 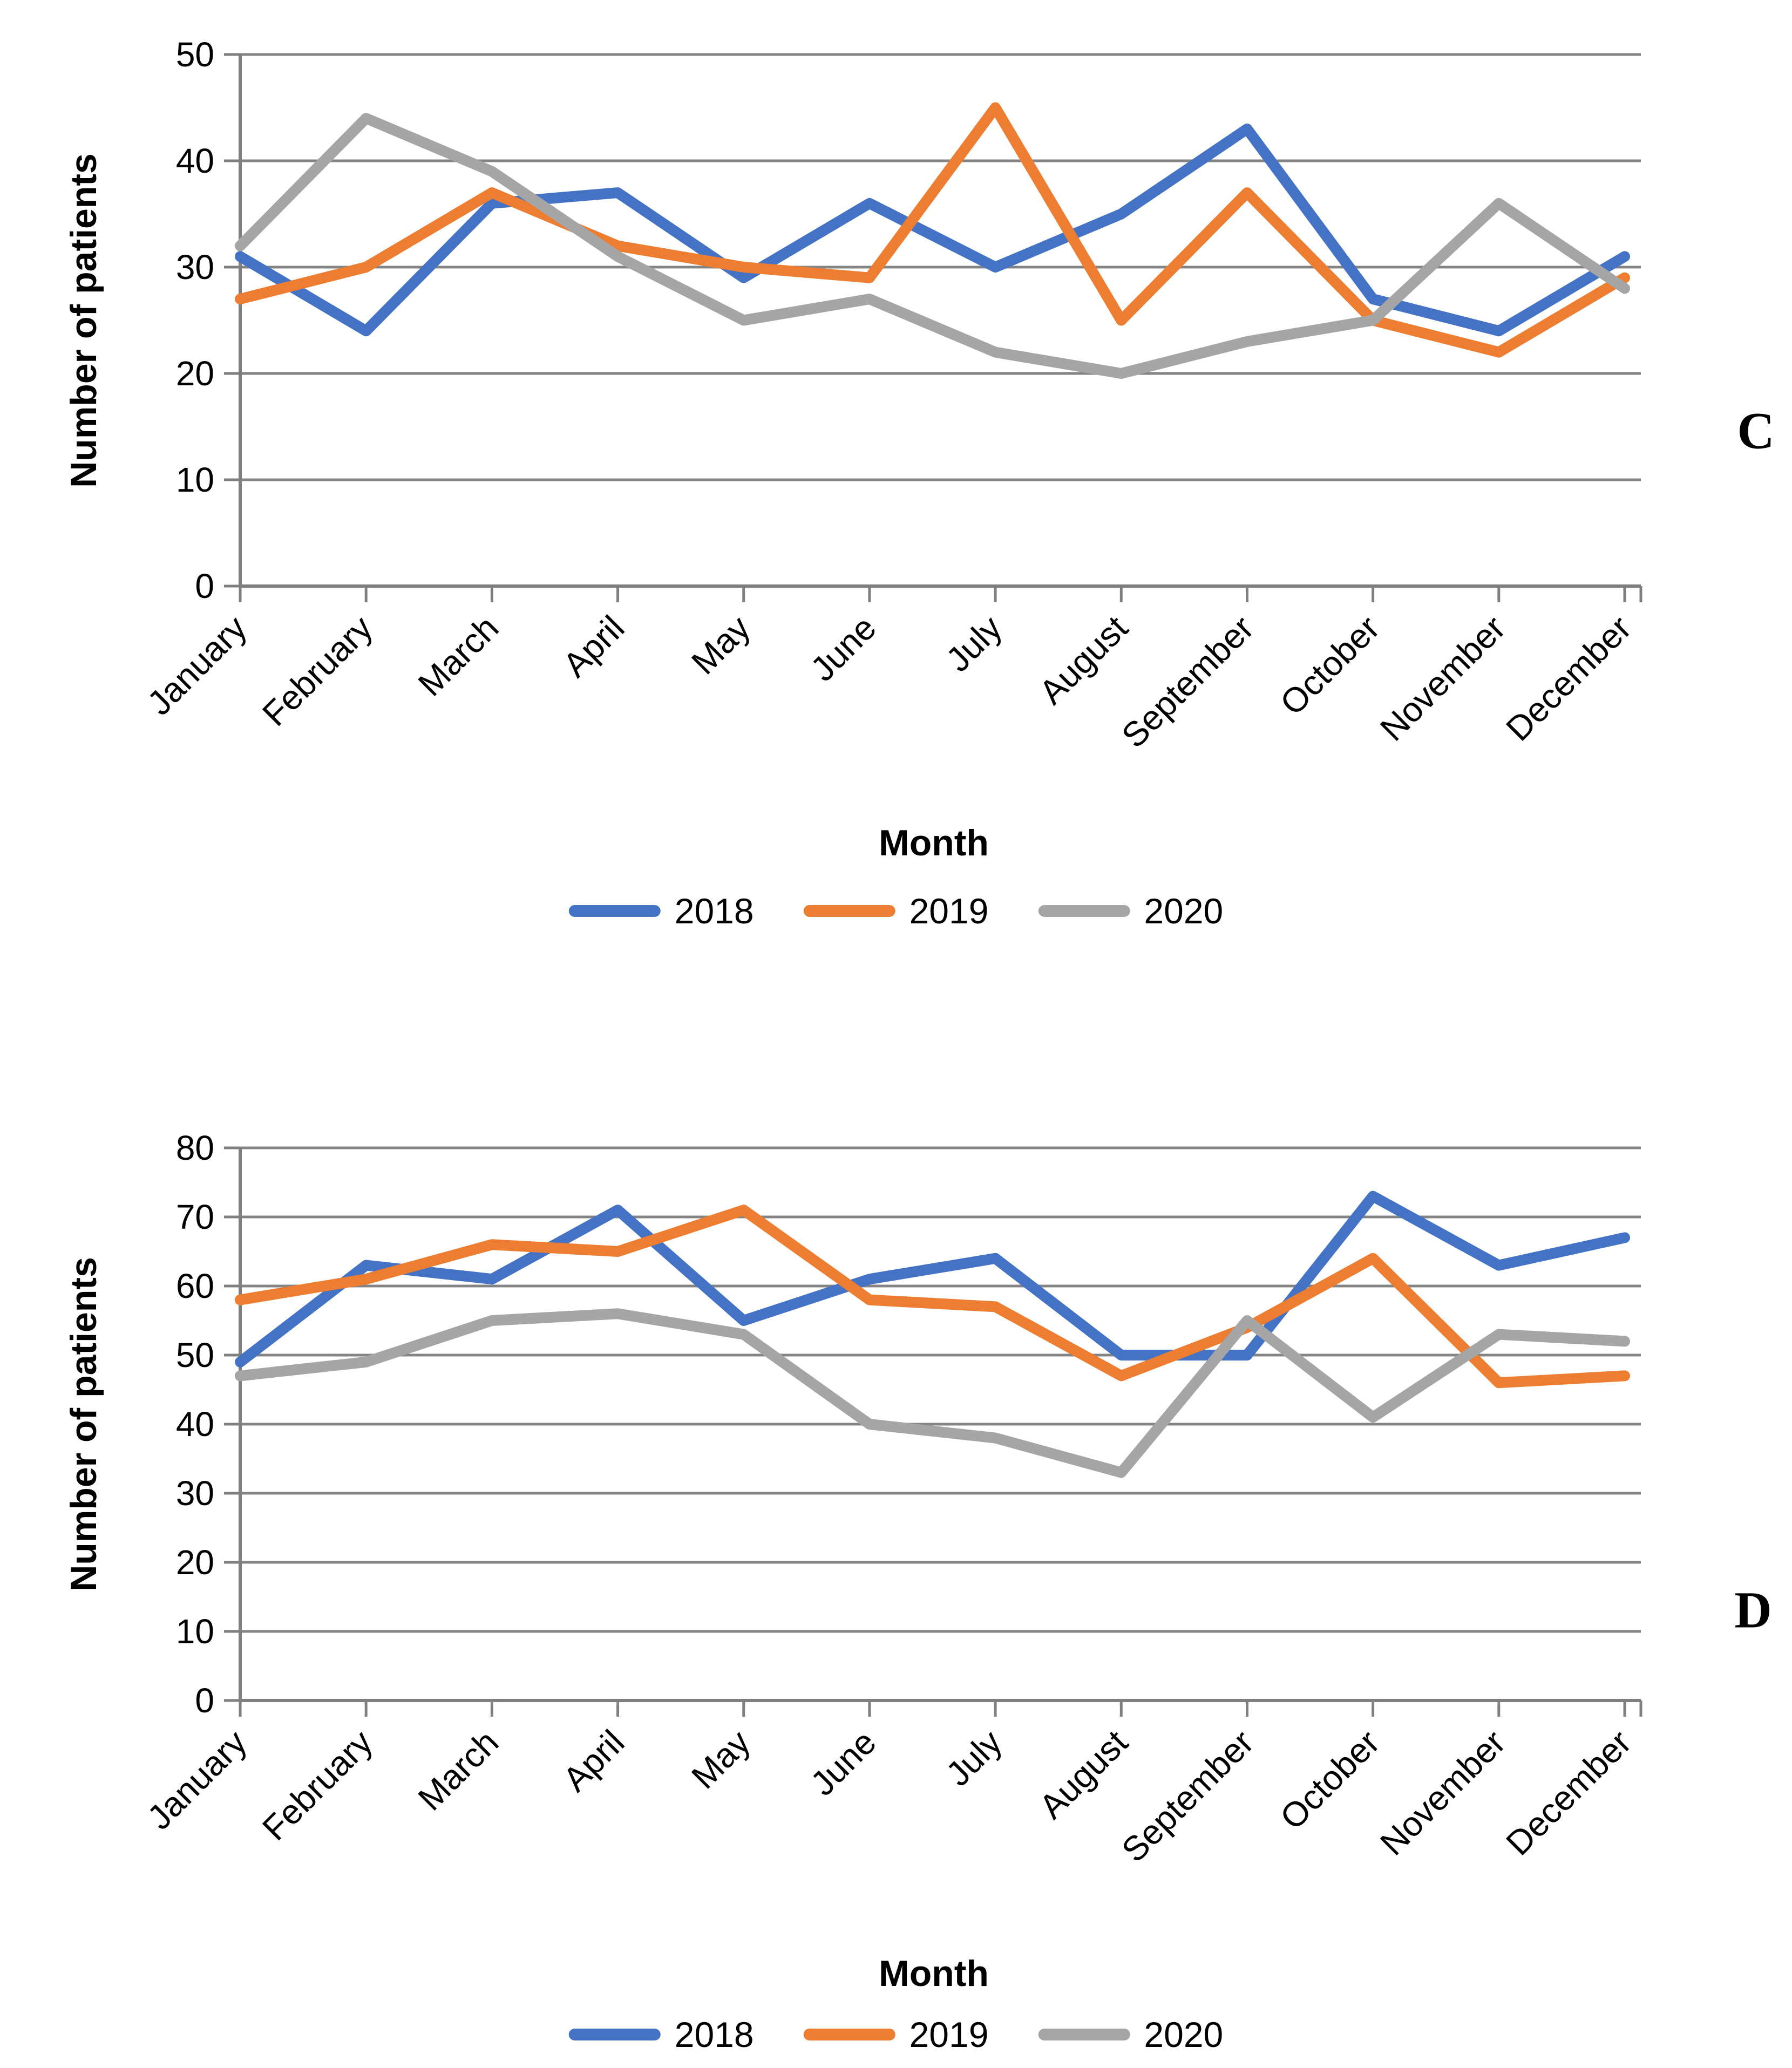 What do you see at coordinates (195, 1217) in the screenshot?
I see `y-tick-label: 70` at bounding box center [195, 1217].